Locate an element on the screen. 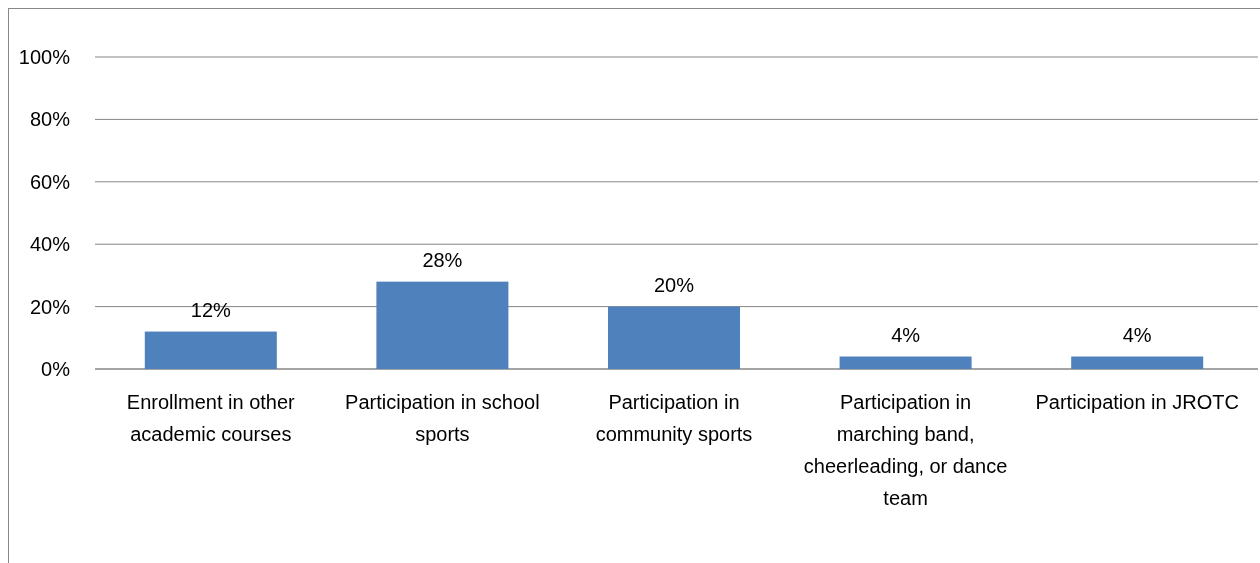 The width and height of the screenshot is (1260, 563). y-tick-label: 40% is located at coordinates (50, 244).